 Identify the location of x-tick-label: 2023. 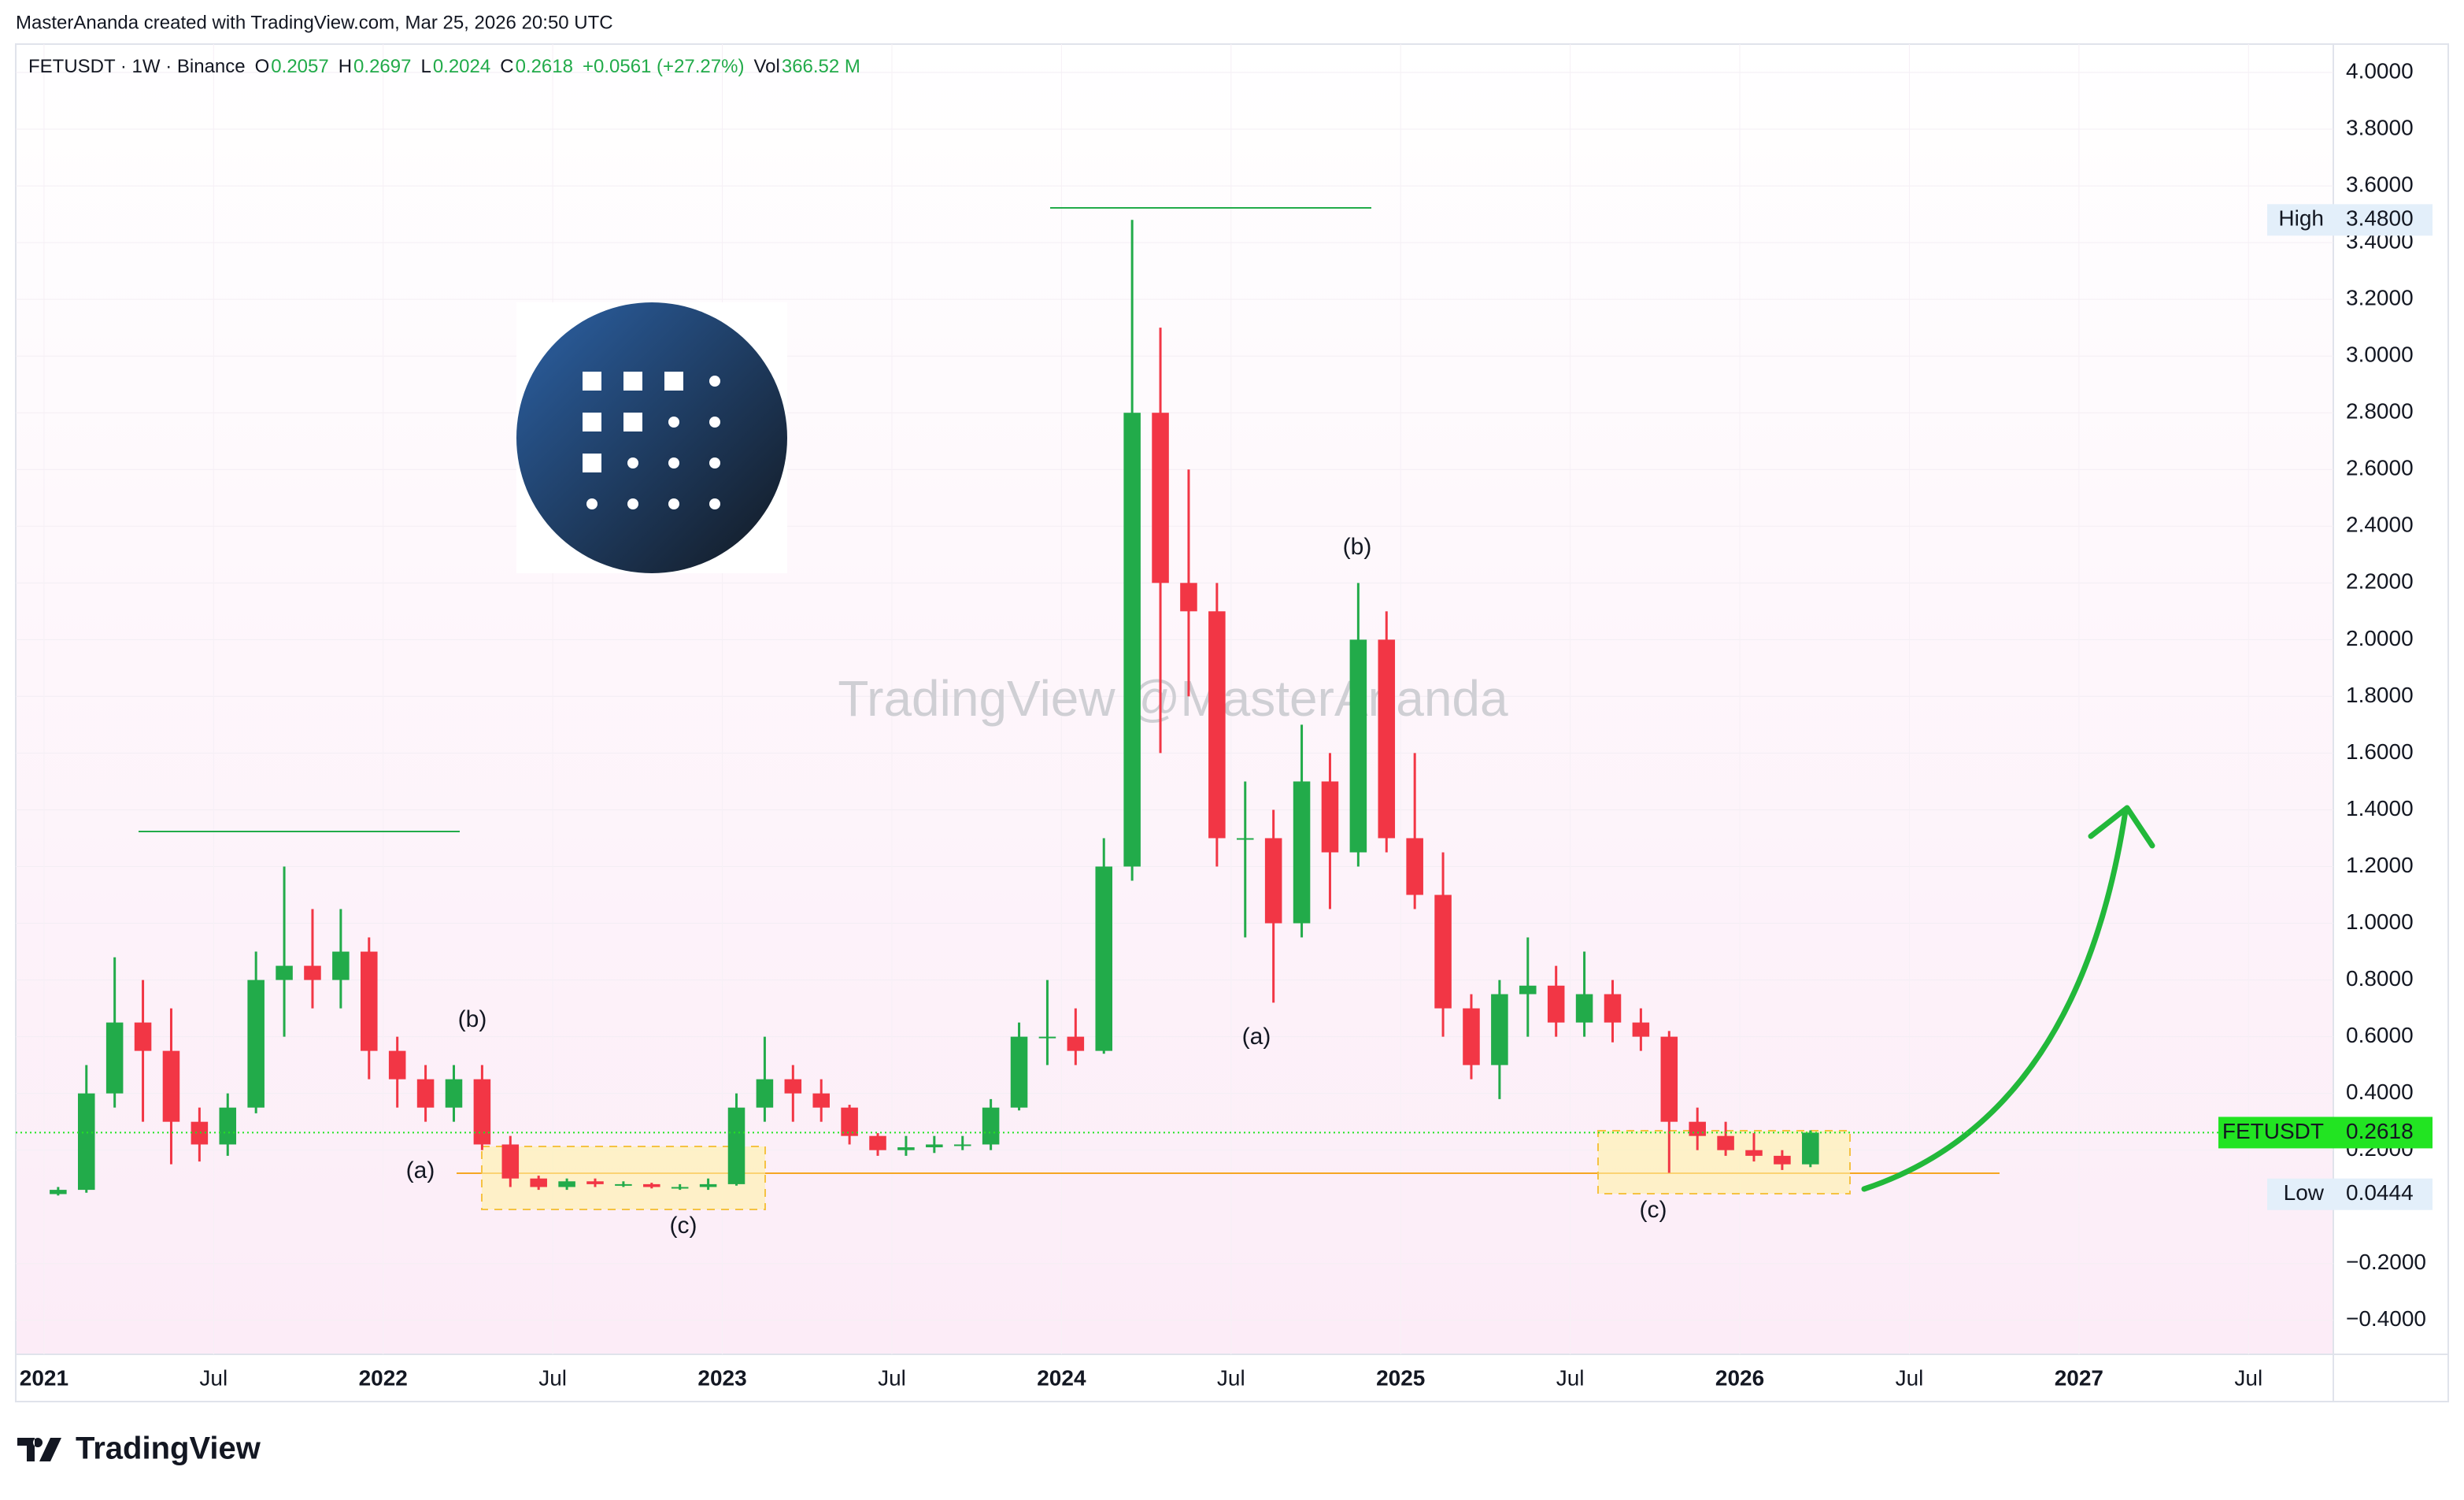
(721, 1377).